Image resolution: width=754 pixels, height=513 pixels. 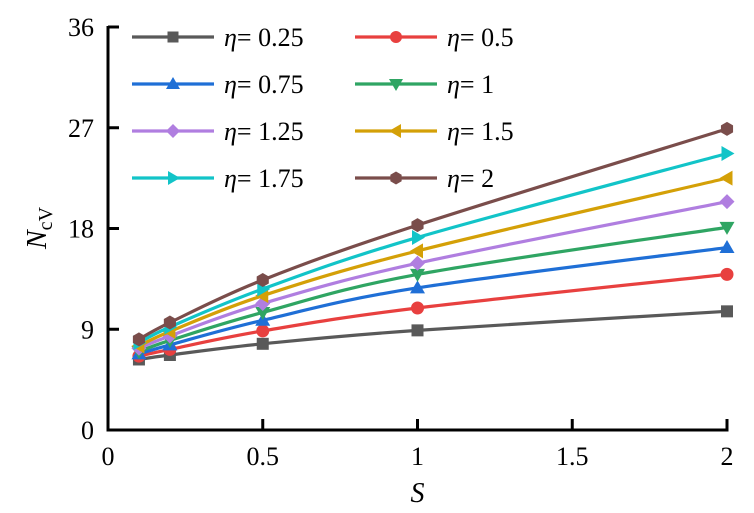 I want to click on legend-label: η= 0.5, so click(x=480, y=37).